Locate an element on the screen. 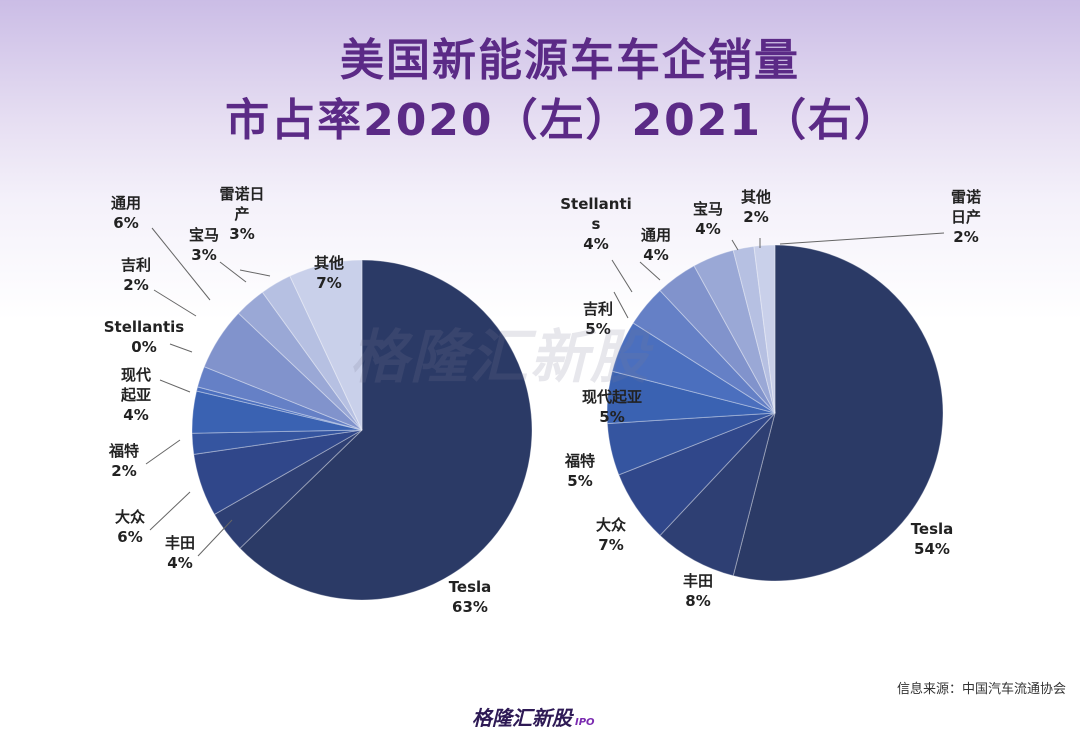 The width and height of the screenshot is (1080, 747). pie-slice-2021-宝马 is located at coordinates (734, 331).